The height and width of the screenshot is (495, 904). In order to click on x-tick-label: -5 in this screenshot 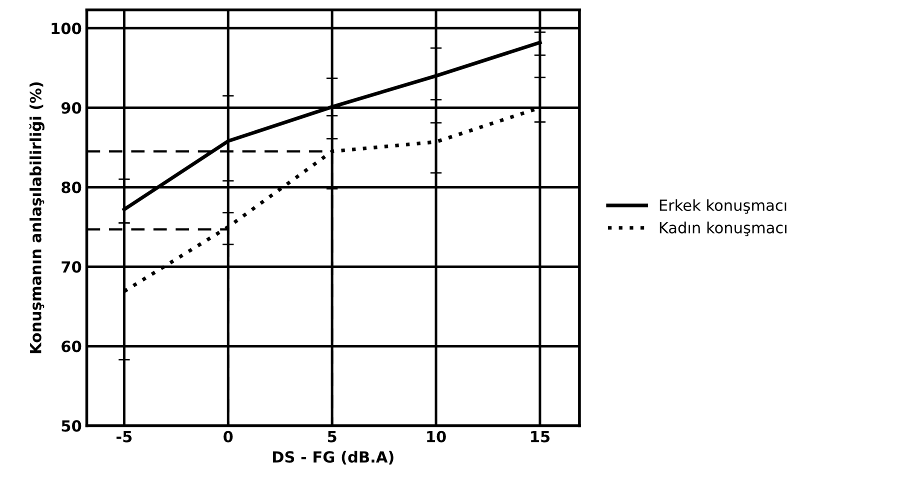, I will do `click(124, 436)`.